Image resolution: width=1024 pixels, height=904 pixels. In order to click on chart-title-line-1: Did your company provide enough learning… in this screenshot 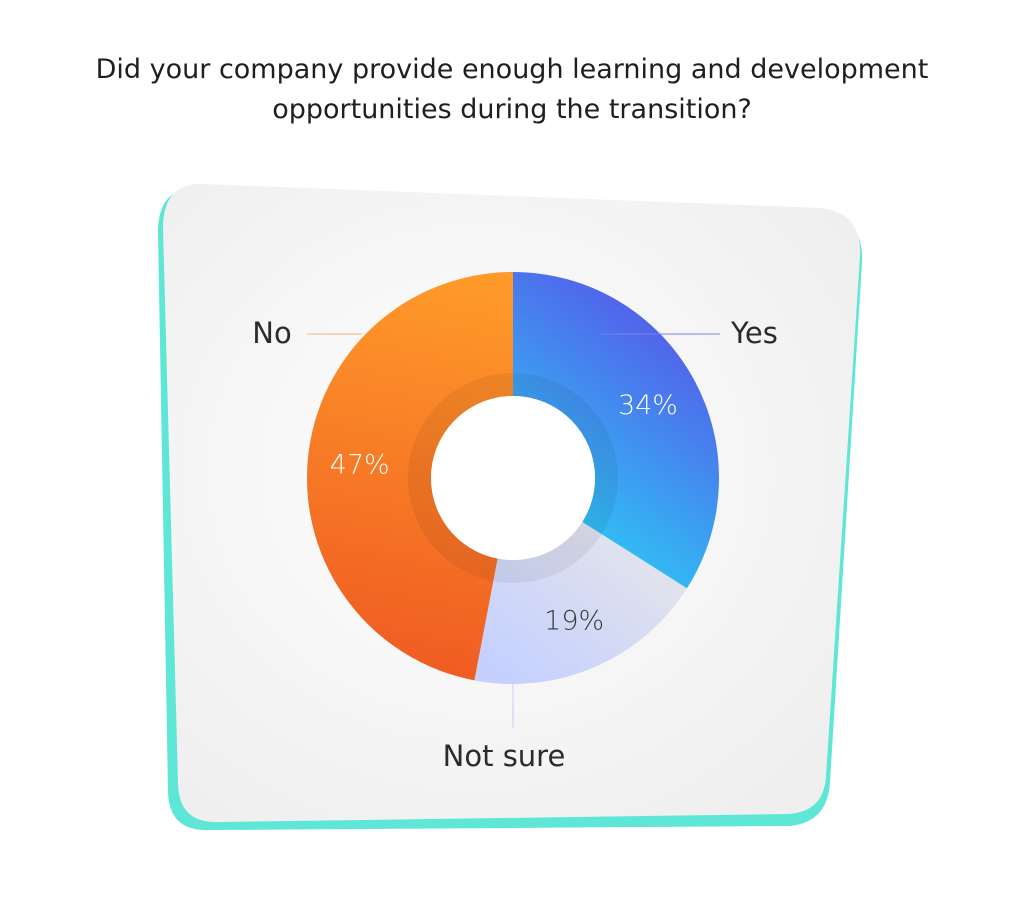, I will do `click(512, 69)`.